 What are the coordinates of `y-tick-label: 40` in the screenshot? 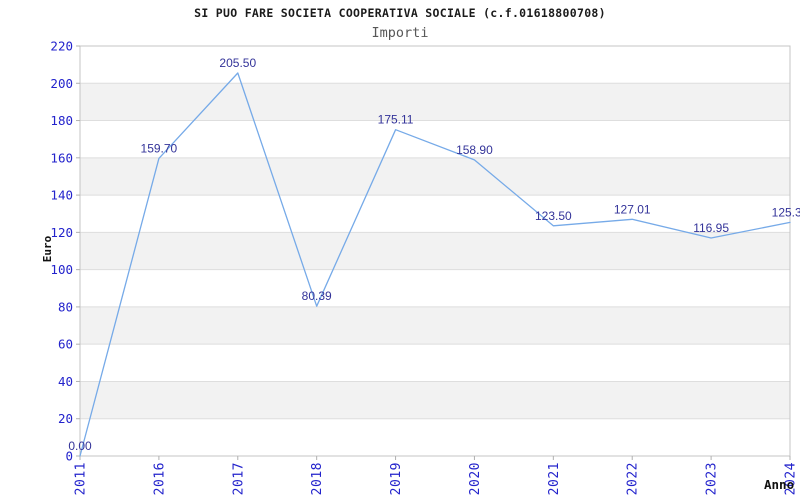 It's located at (65, 381).